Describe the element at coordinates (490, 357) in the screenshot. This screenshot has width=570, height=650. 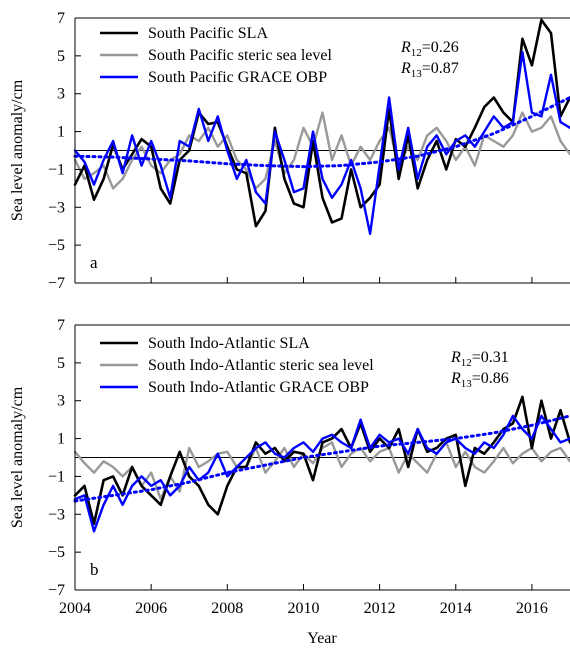
I see `stat-value: =0.31` at that location.